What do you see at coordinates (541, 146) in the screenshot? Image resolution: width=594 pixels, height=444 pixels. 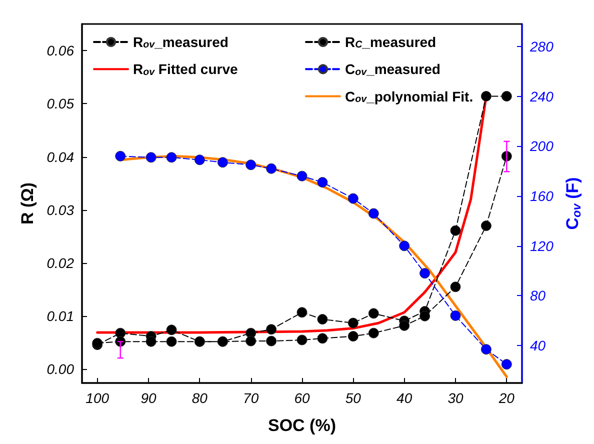 I see `y2-tick-label: 200` at bounding box center [541, 146].